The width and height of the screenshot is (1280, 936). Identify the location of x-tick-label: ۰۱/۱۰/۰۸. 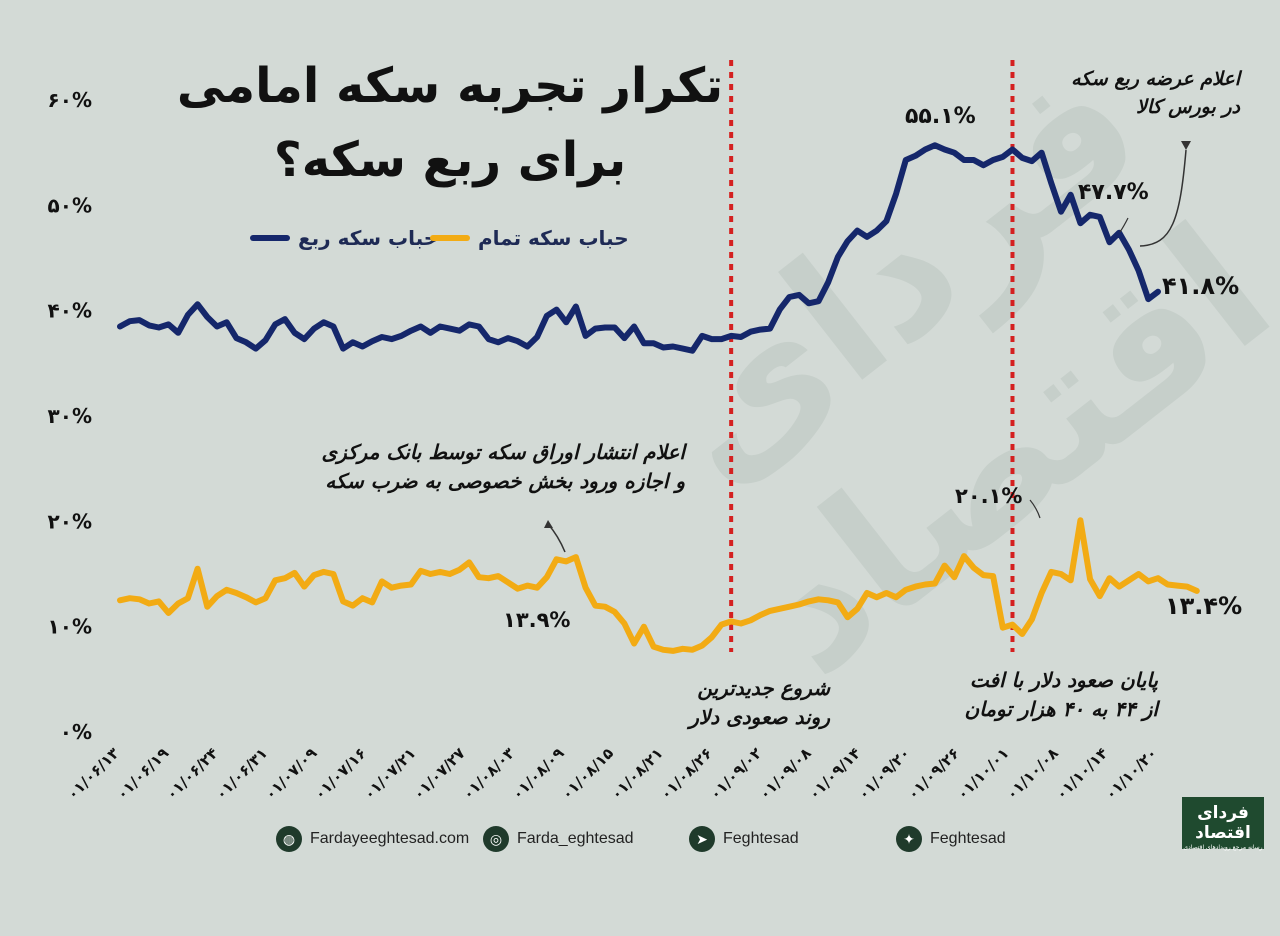
(1032, 773).